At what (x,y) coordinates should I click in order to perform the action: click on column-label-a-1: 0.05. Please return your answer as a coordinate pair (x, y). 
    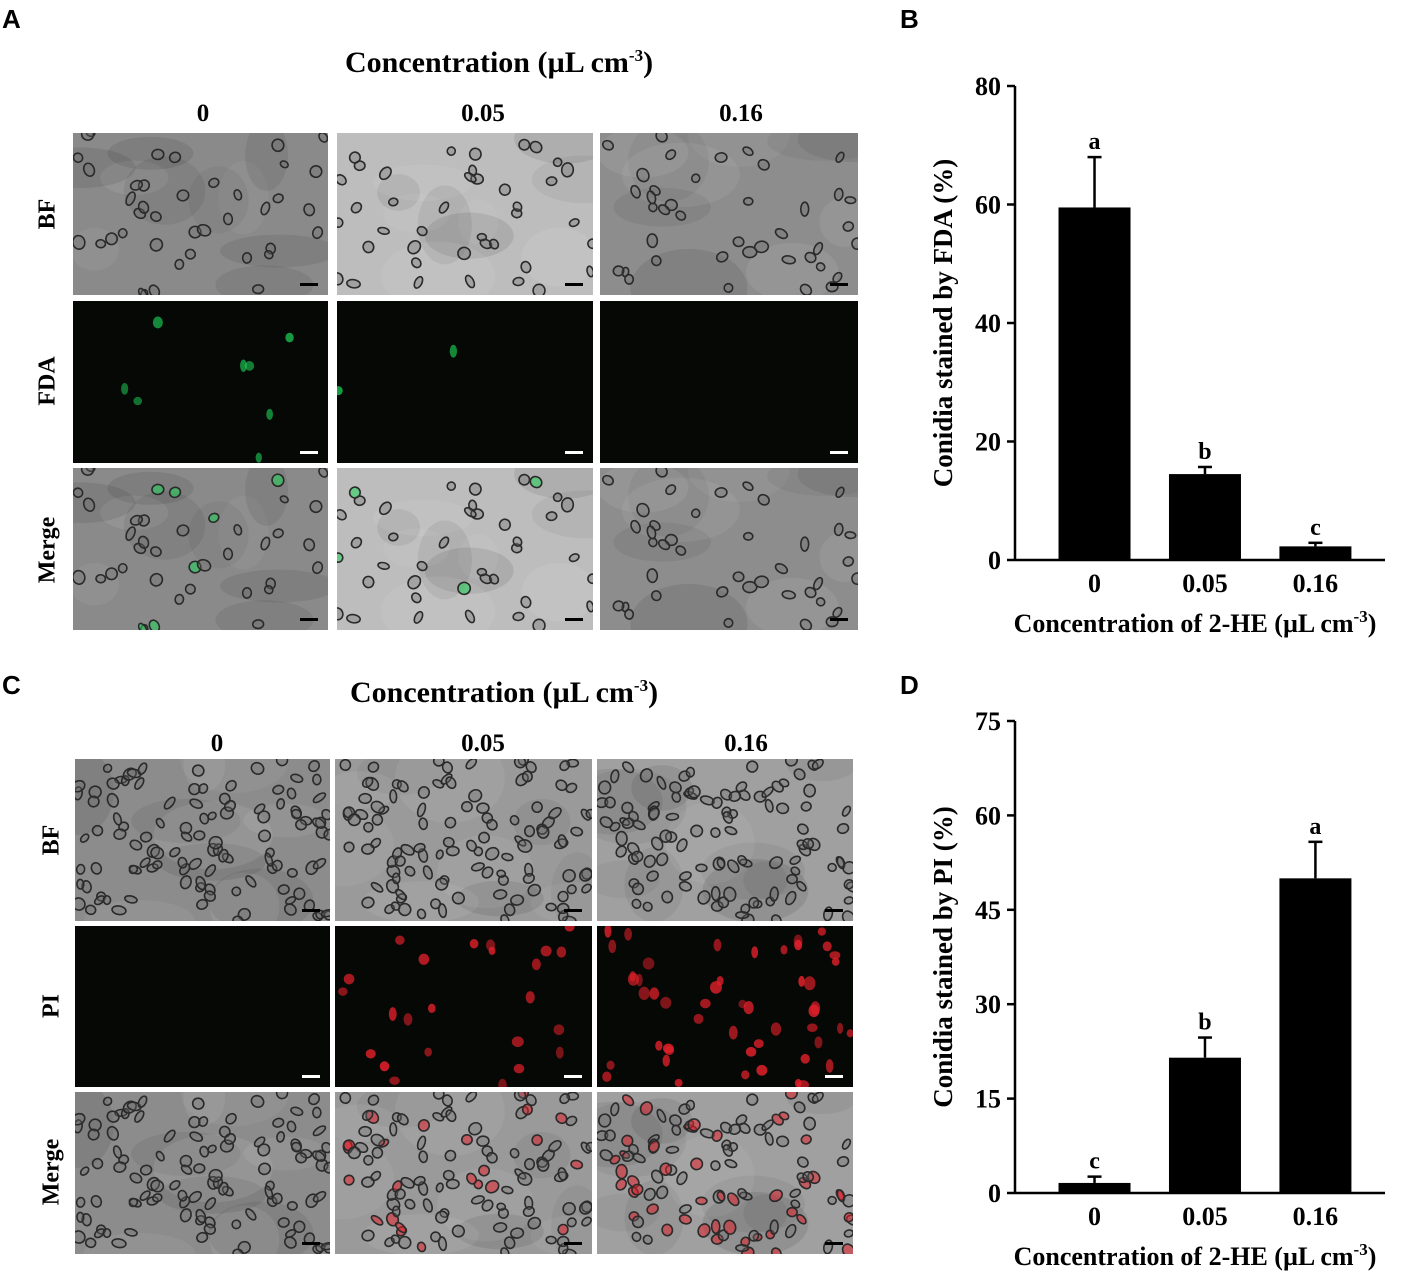
    Looking at the image, I should click on (483, 113).